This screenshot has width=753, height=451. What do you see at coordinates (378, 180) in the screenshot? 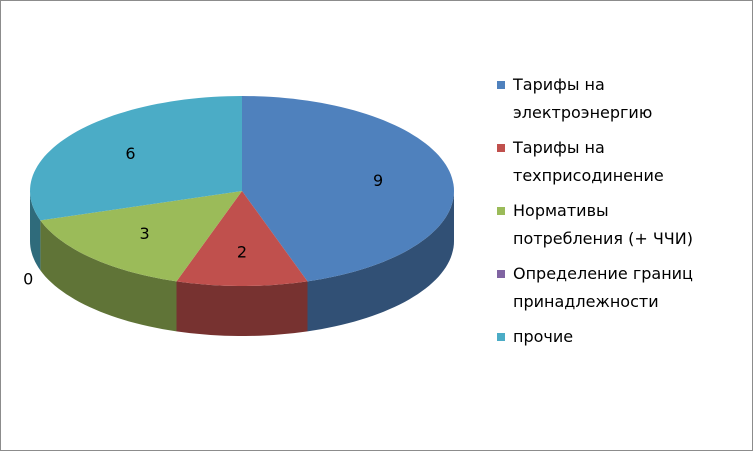
I see `data-label: 9` at bounding box center [378, 180].